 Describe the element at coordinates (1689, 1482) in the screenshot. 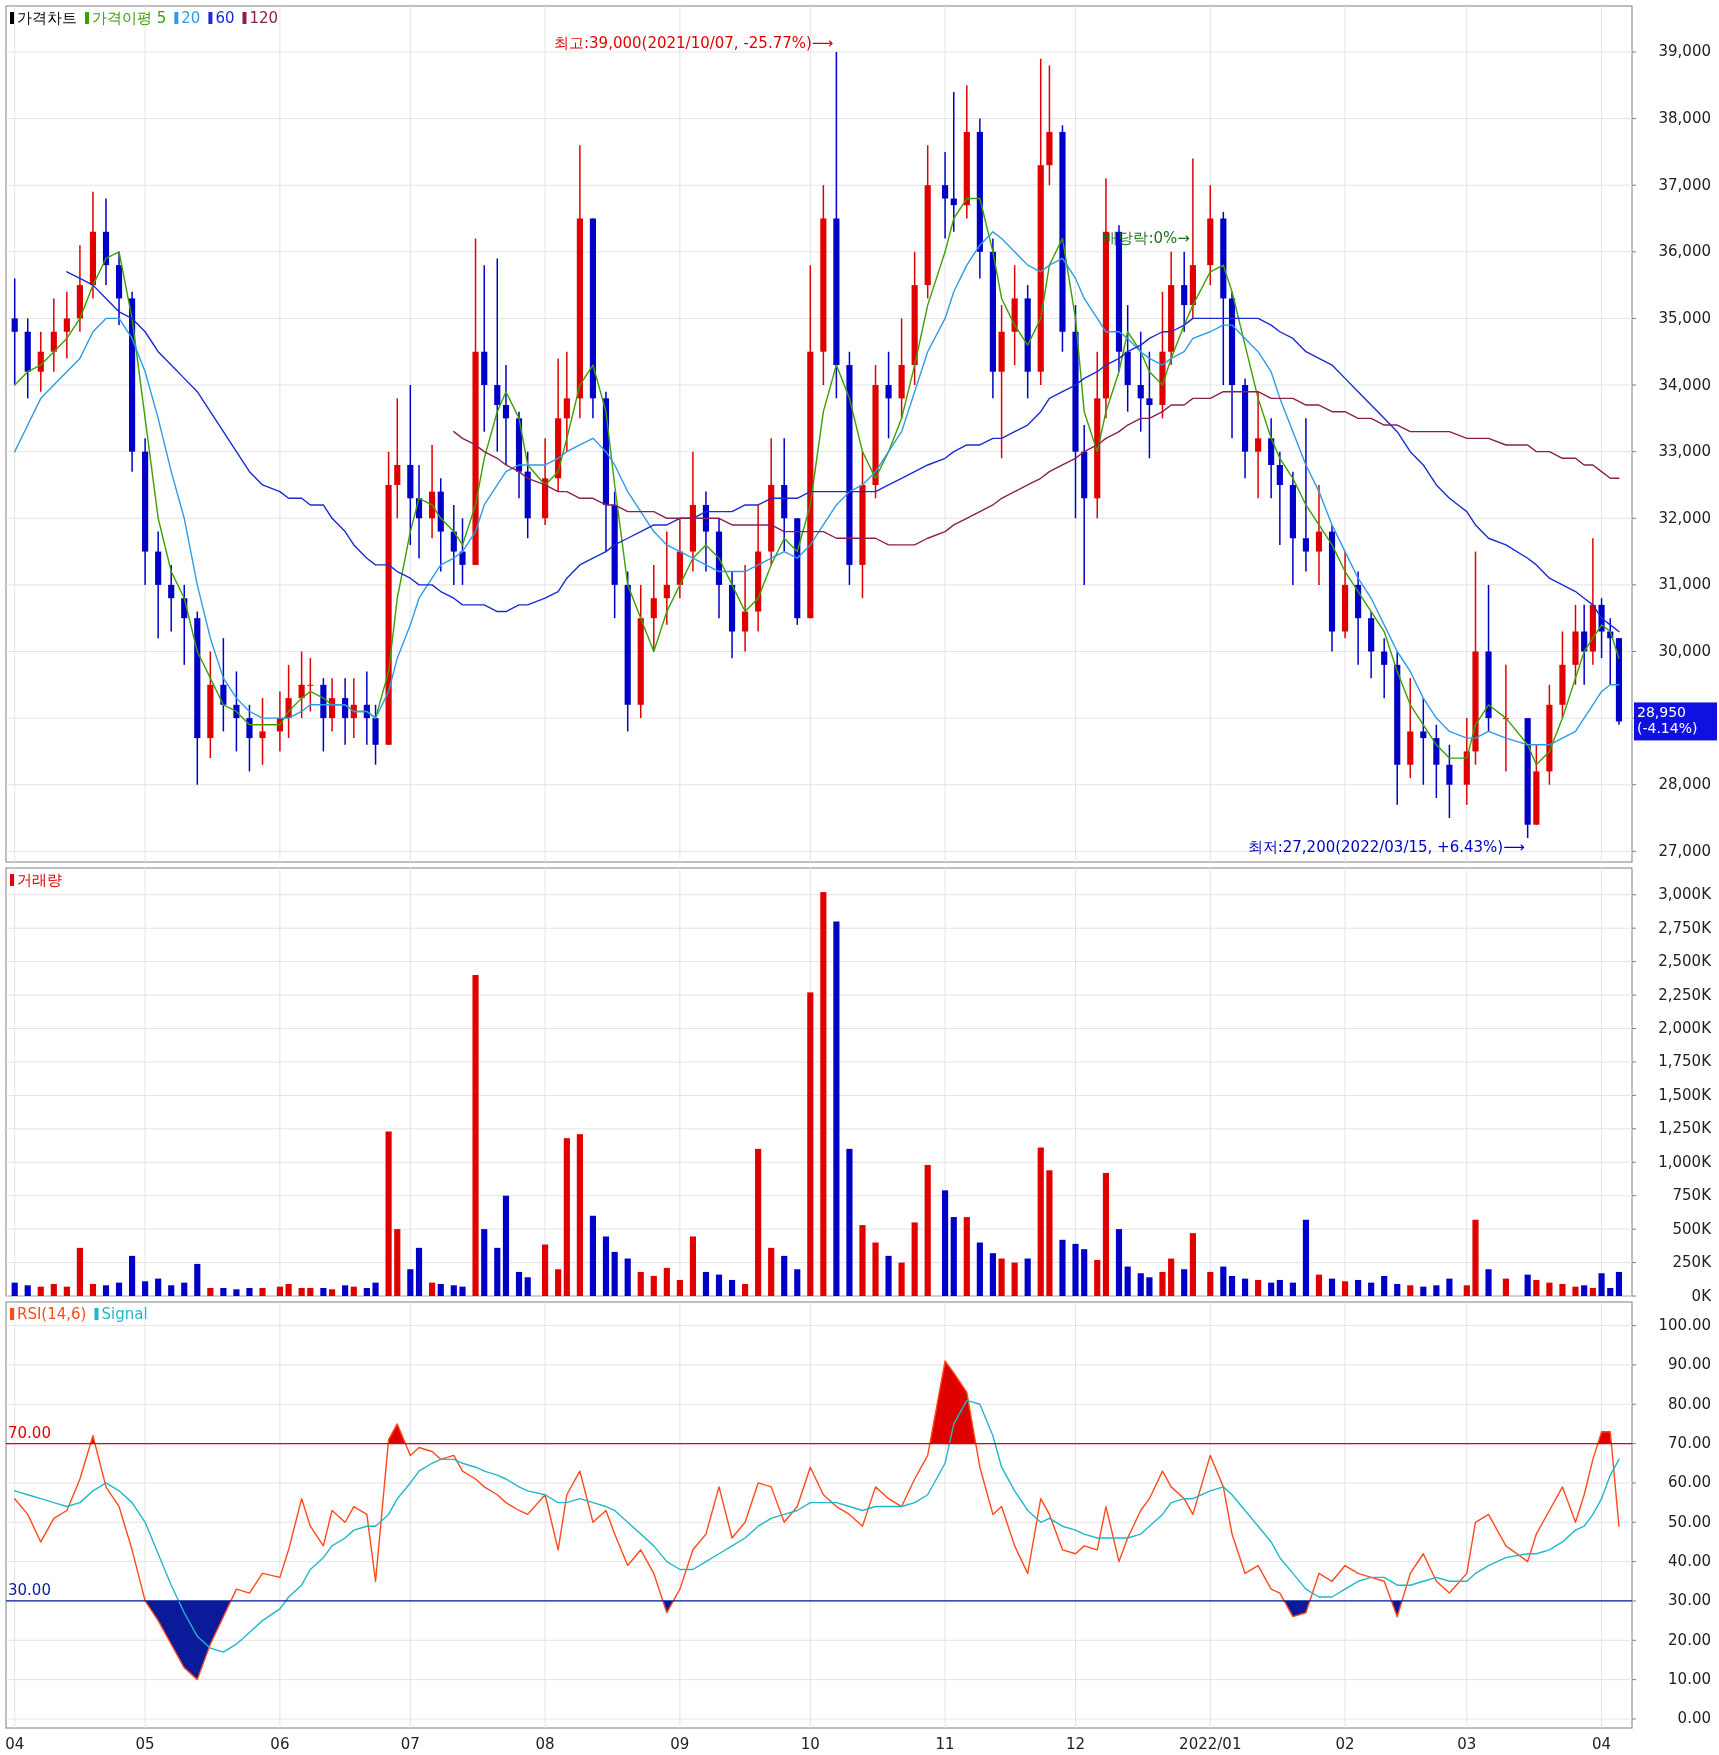

I see `y-tick-label: 60.00` at that location.